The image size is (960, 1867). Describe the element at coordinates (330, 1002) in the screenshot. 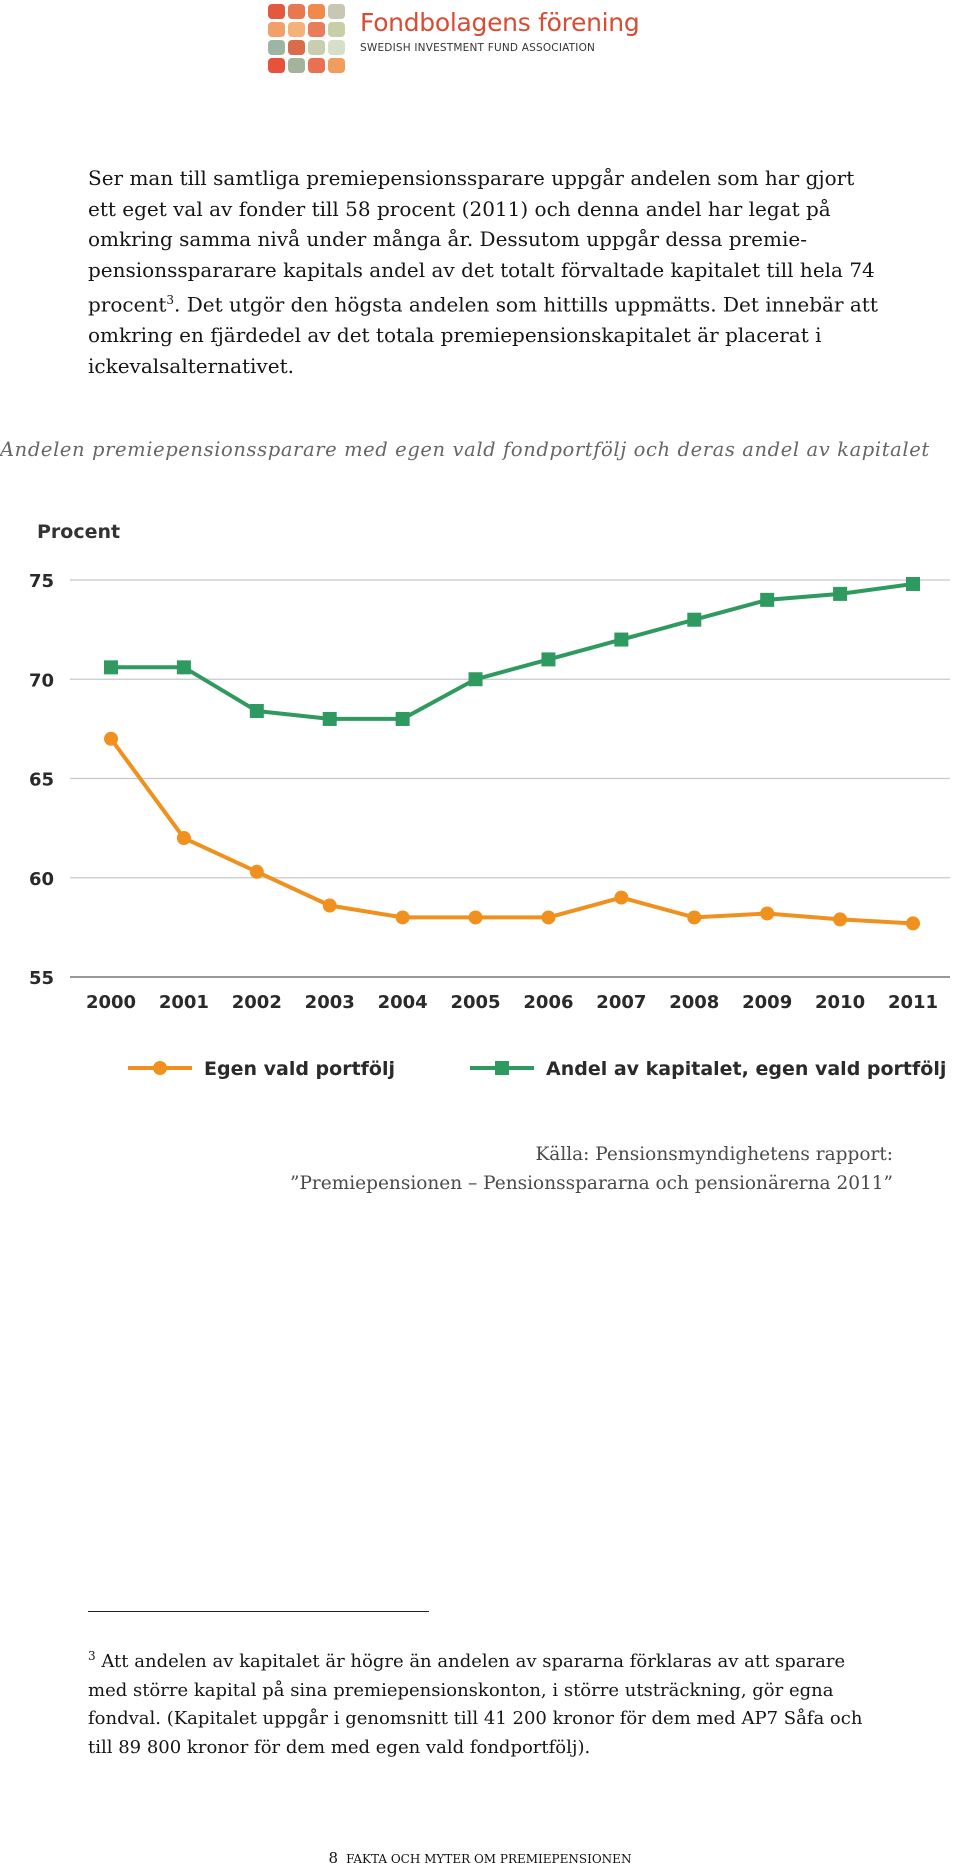

I see `x-tick-label: 2003` at that location.